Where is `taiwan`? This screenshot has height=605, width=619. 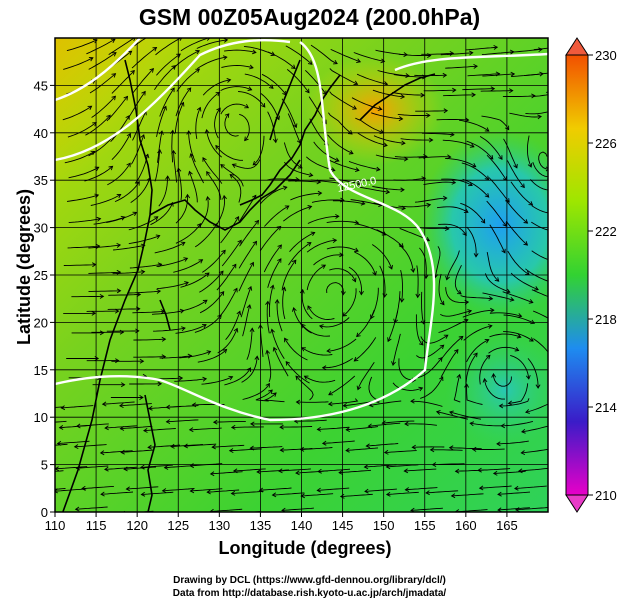 taiwan is located at coordinates (165, 315).